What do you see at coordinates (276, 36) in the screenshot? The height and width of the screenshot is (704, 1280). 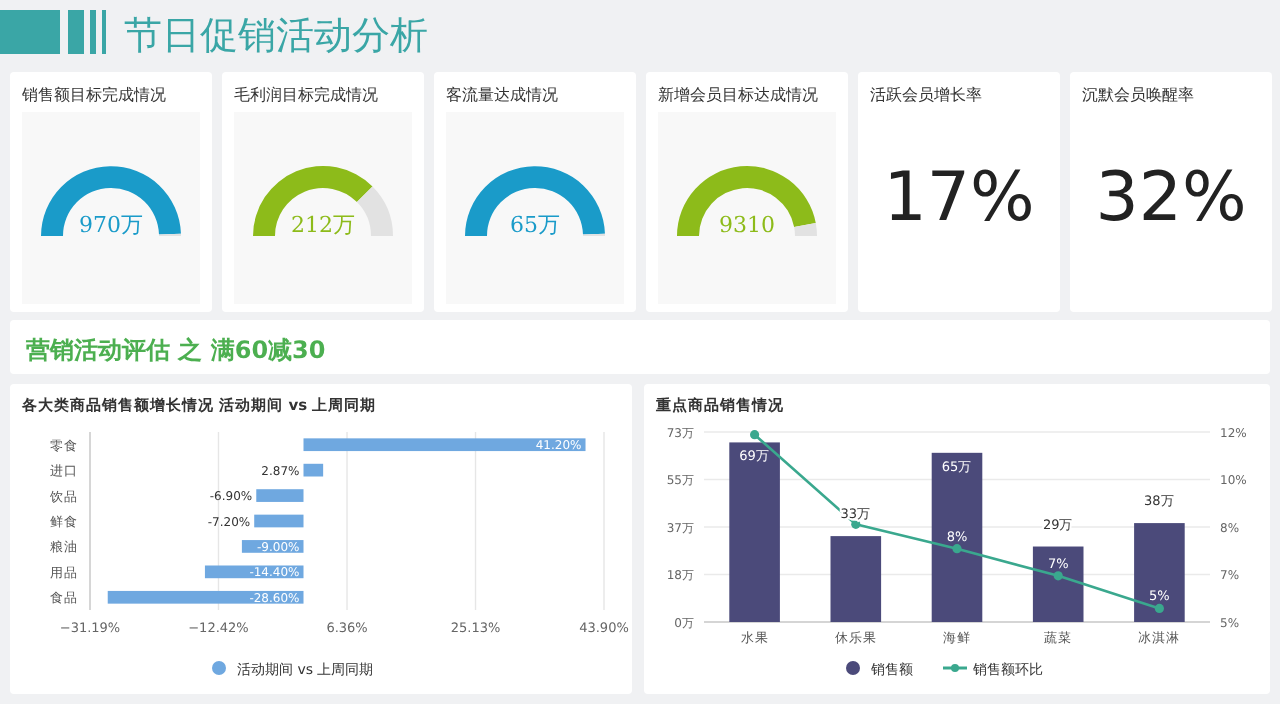 I see `text: 节日促销活动分析` at bounding box center [276, 36].